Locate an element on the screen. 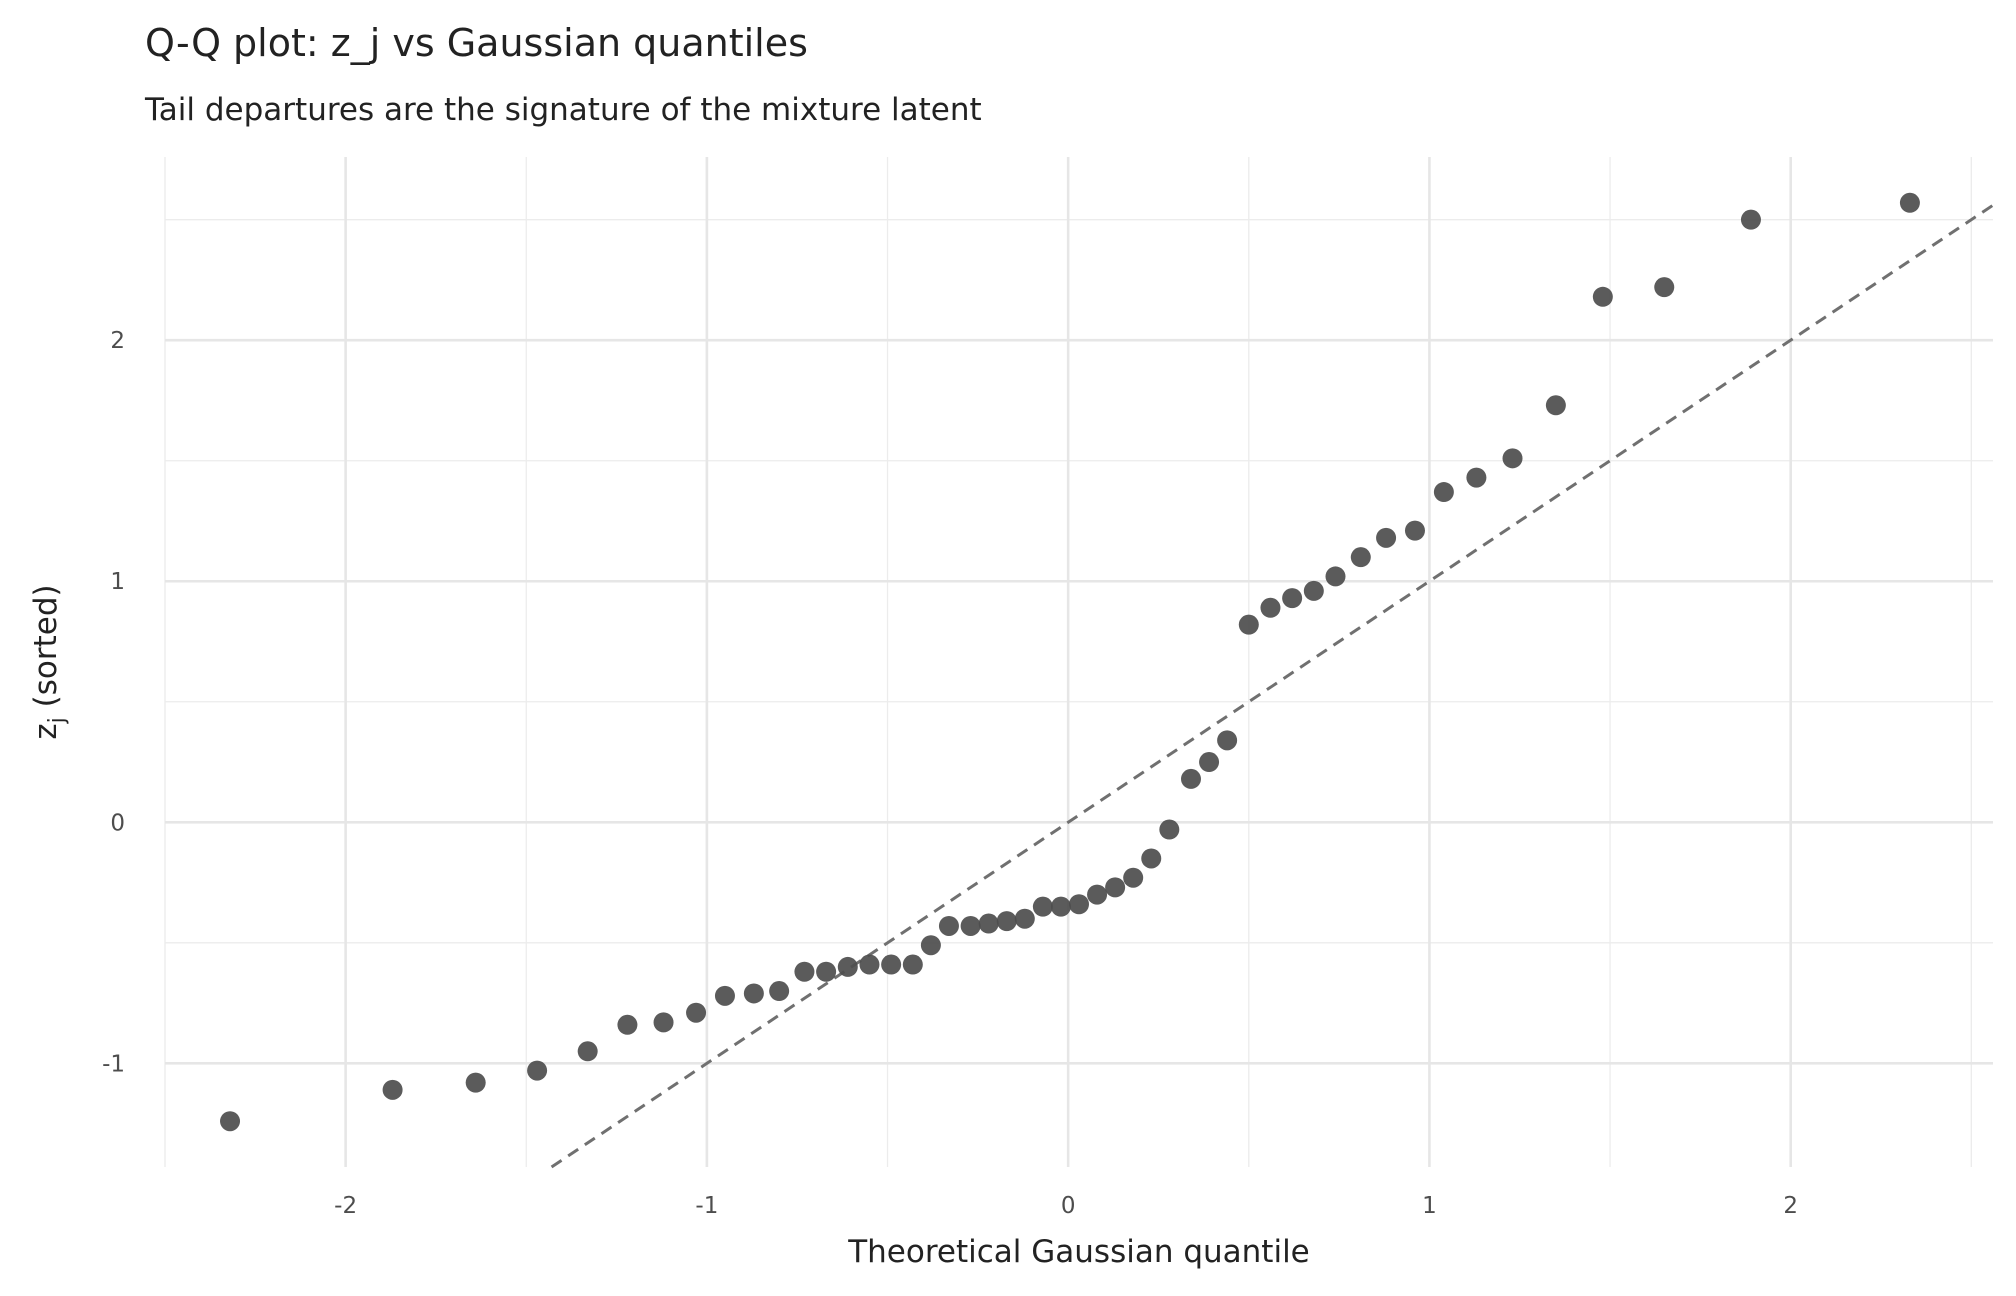 This screenshot has width=2016, height=1296. y-axis-label: zj (sorted) is located at coordinates (49, 661).